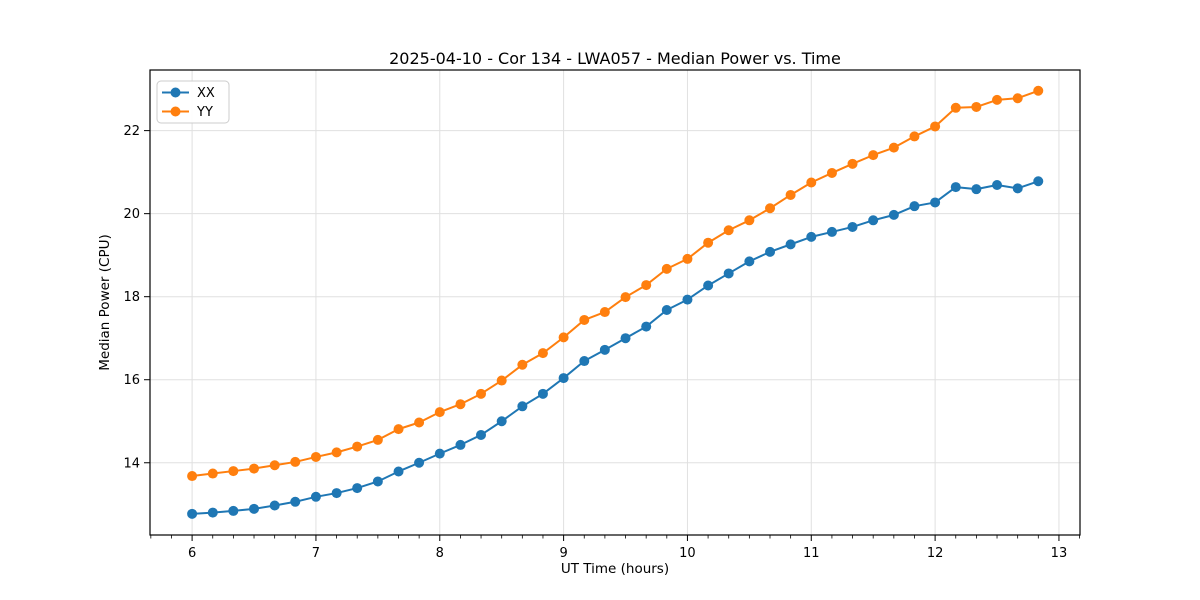 The image size is (1200, 600). What do you see at coordinates (440, 553) in the screenshot?
I see `x-tick-label: 8` at bounding box center [440, 553].